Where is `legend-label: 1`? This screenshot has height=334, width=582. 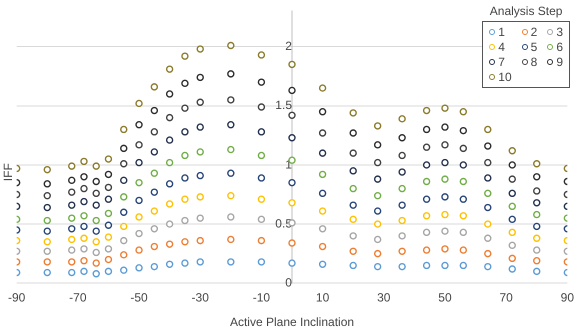 legend-label: 1 is located at coordinates (501, 32).